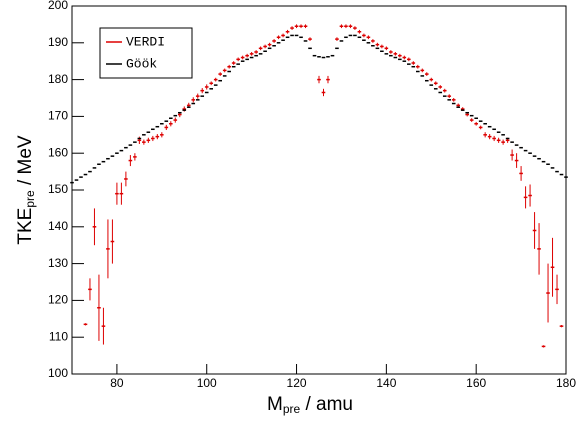 The height and width of the screenshot is (426, 577). I want to click on x-tick-label: 140, so click(386, 383).